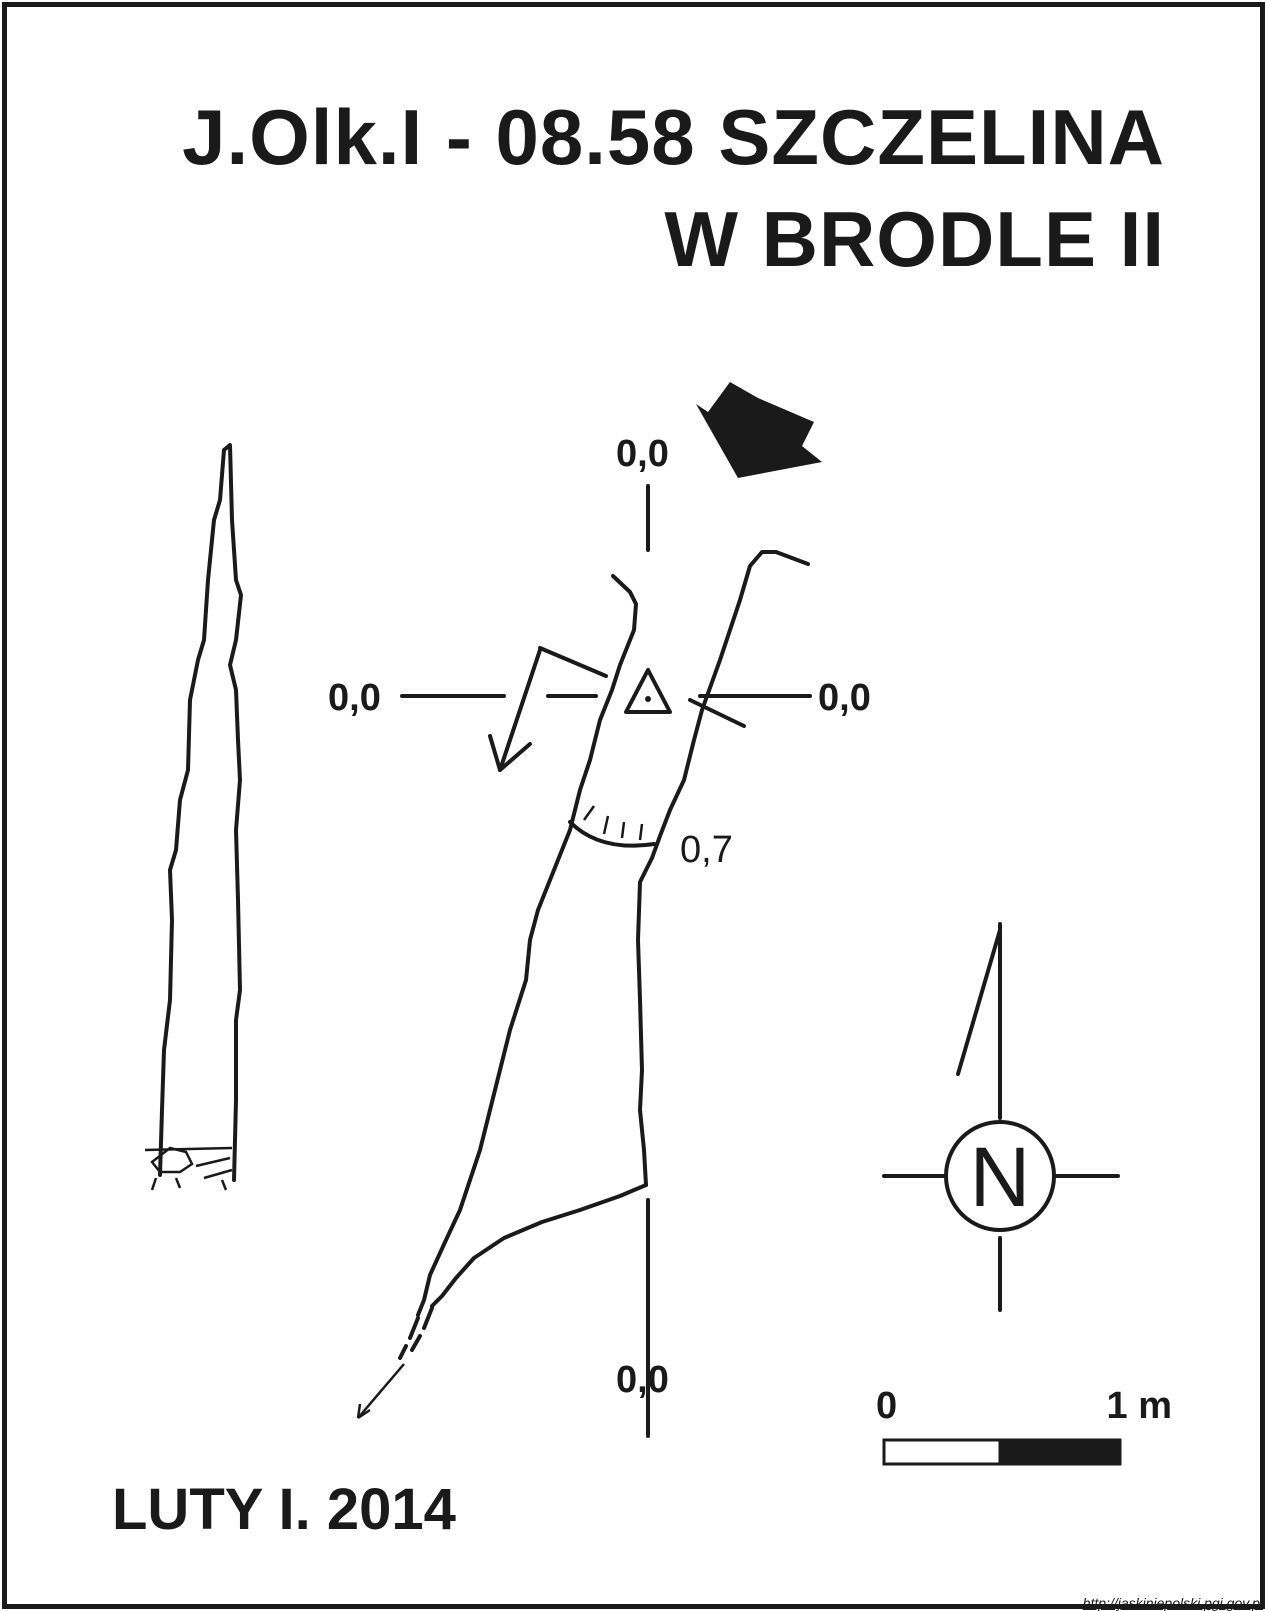  I want to click on rubble-icon, so click(188, 1168).